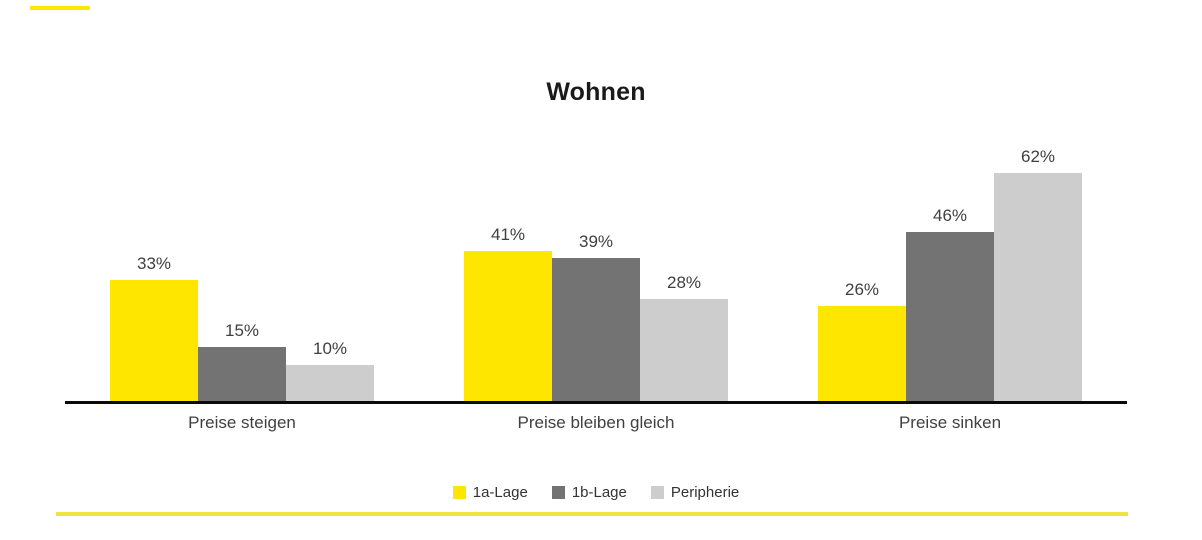 This screenshot has height=540, width=1202. What do you see at coordinates (684, 337) in the screenshot?
I see `bar-peripherie-preise-bleiben-gleich: 28%` at bounding box center [684, 337].